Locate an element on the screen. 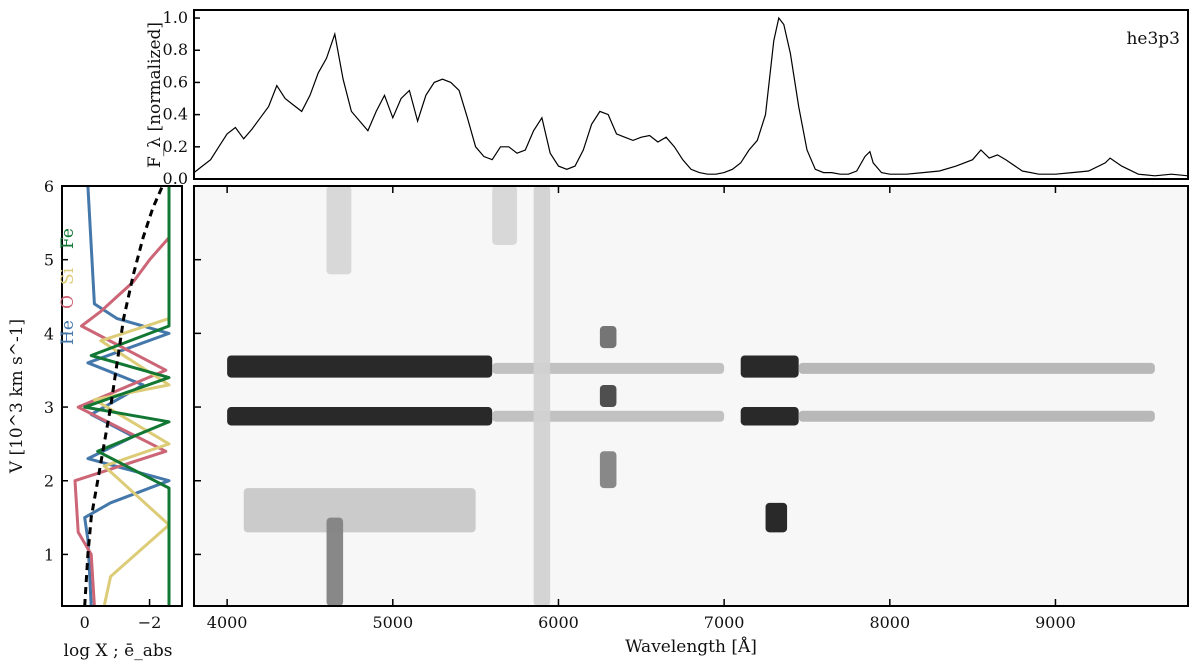 This screenshot has width=1200, height=666. abundance-line-si is located at coordinates (131, 396).